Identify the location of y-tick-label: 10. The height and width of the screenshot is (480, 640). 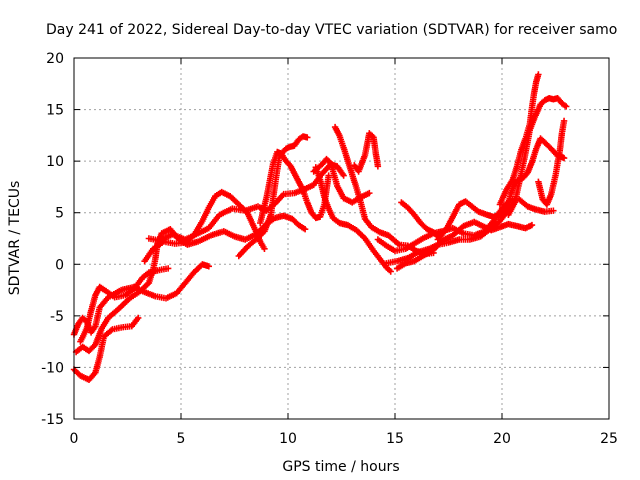
(55, 162).